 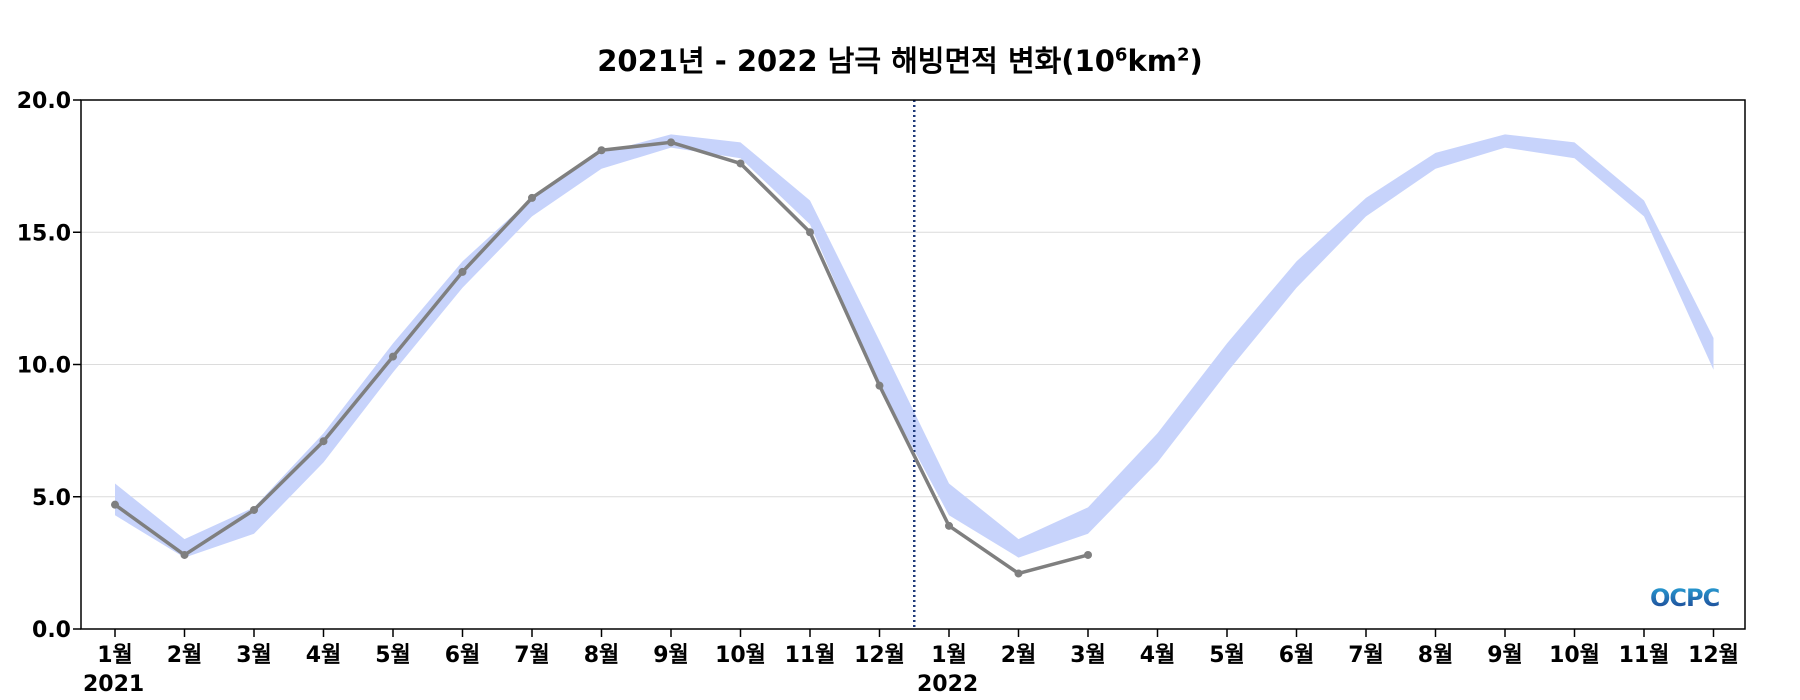 I want to click on ocpc-logo: OCPC, so click(x=1684, y=598).